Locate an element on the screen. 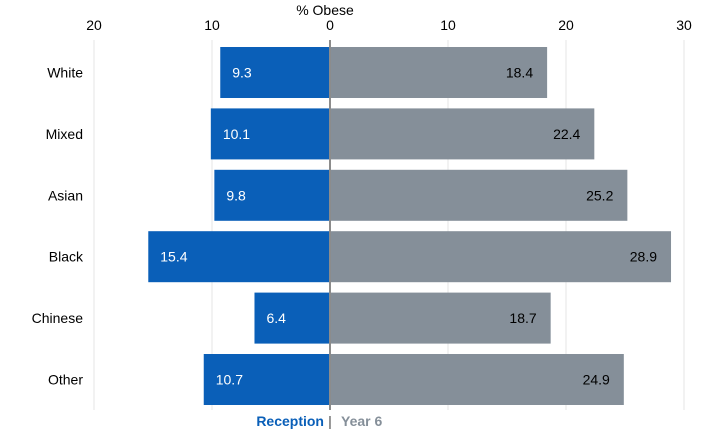 The height and width of the screenshot is (448, 708). data-label-year-6: 22.4 is located at coordinates (566, 134).